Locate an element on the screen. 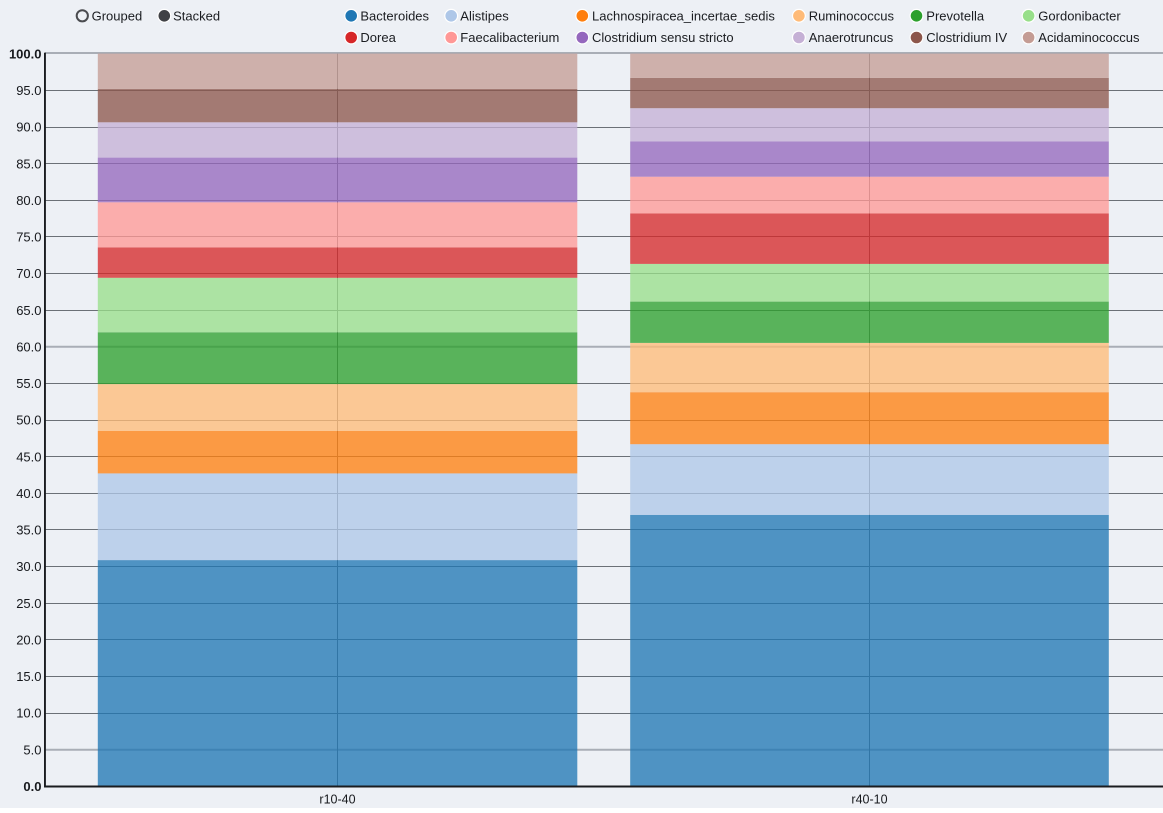 Image resolution: width=1163 pixels, height=813 pixels. svg-text: 90.0 is located at coordinates (28, 127).